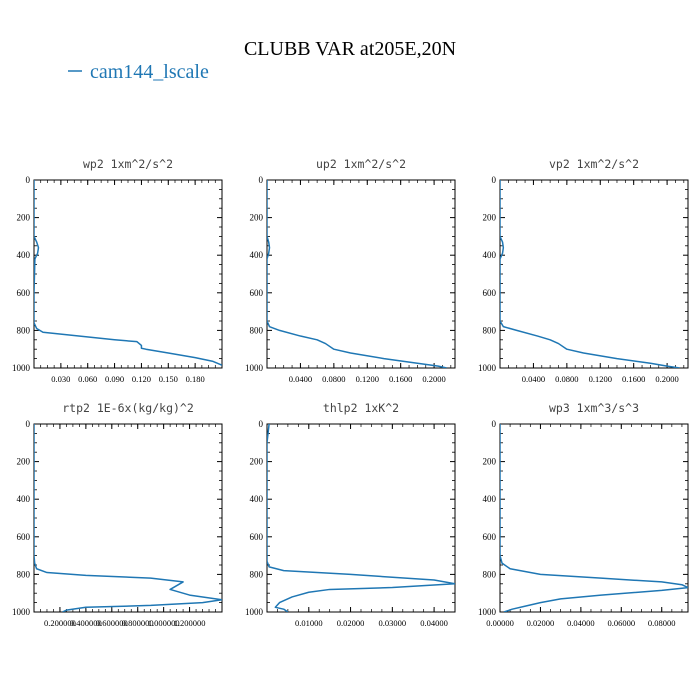  Describe the element at coordinates (190, 623) in the screenshot. I see `x-tick-label: 1.200000` at that location.